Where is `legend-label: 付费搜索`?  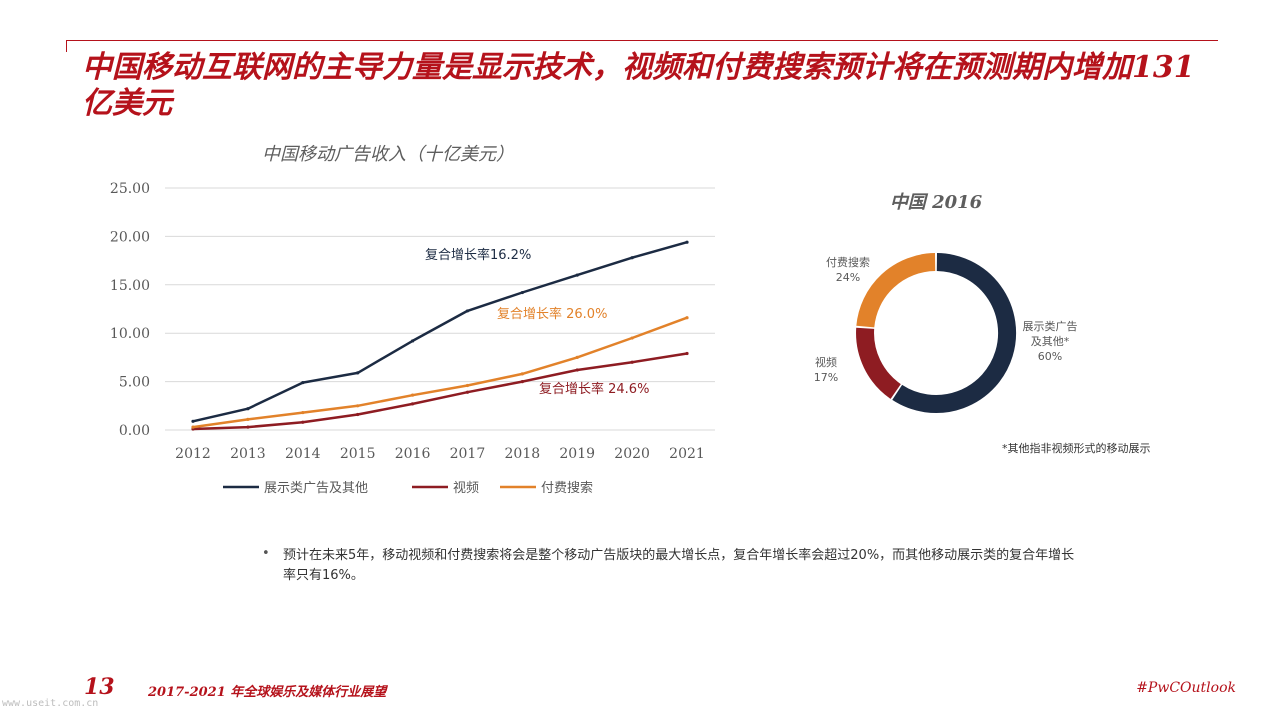 legend-label: 付费搜索 is located at coordinates (567, 488).